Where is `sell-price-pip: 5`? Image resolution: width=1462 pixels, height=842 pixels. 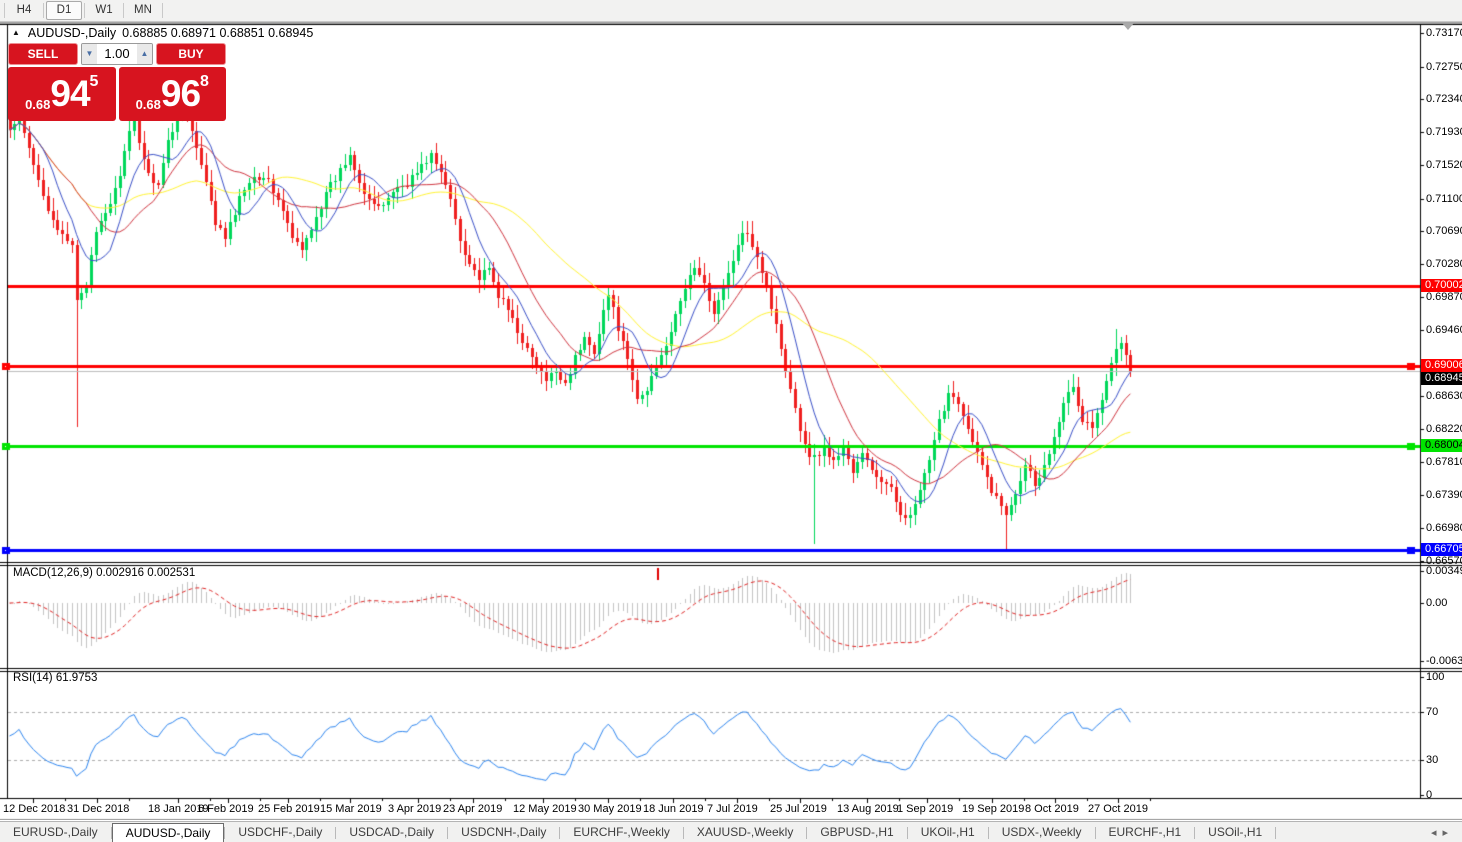 sell-price-pip: 5 is located at coordinates (94, 81).